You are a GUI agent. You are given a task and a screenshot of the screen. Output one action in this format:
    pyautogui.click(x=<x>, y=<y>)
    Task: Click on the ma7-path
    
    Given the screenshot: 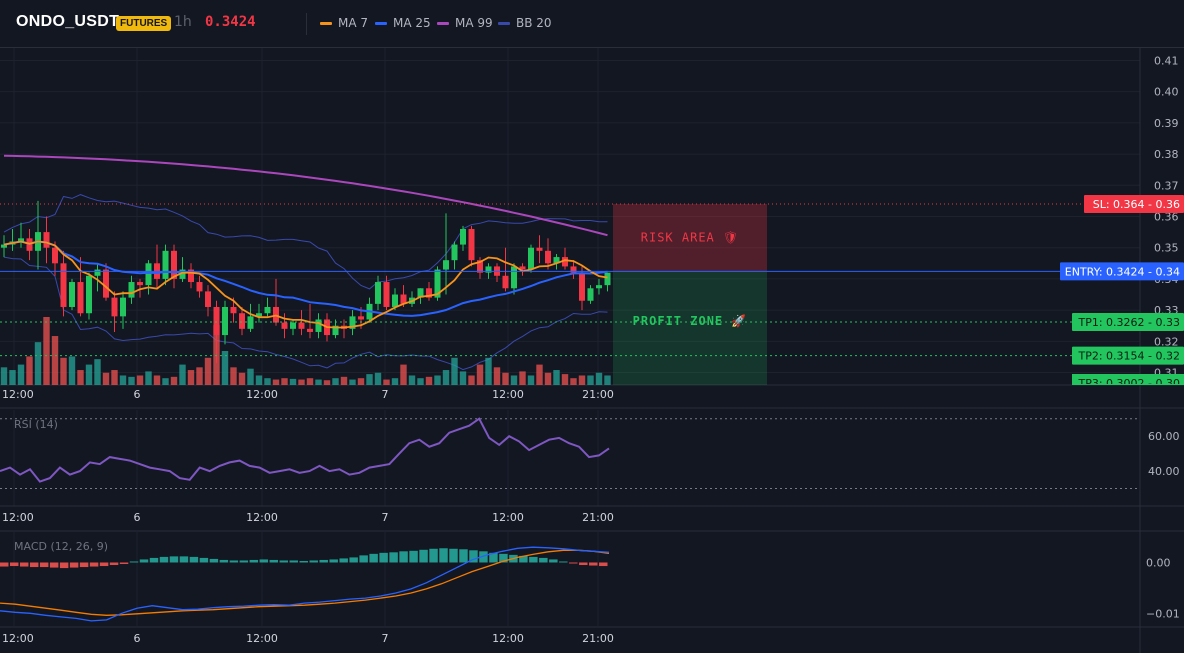 What is the action you would take?
    pyautogui.click(x=305, y=284)
    